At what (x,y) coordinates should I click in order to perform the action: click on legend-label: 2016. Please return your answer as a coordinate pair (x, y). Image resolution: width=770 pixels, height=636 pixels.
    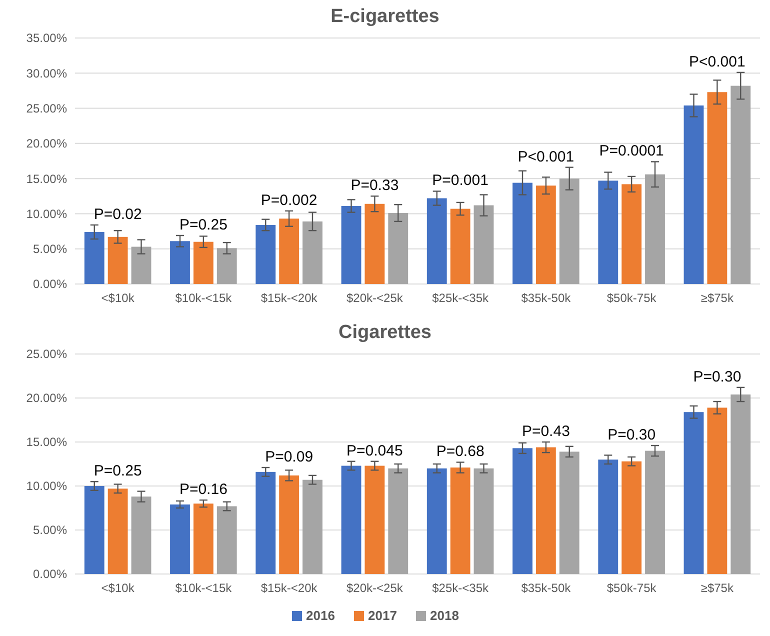
    Looking at the image, I should click on (320, 615).